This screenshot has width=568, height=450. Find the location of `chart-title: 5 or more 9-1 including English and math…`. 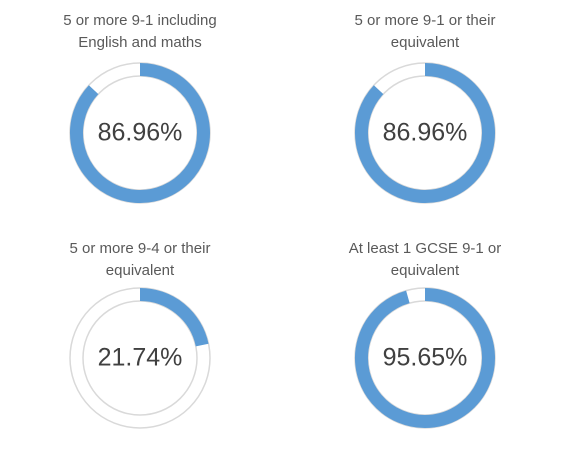

chart-title: 5 or more 9-1 including English and math… is located at coordinates (140, 31).